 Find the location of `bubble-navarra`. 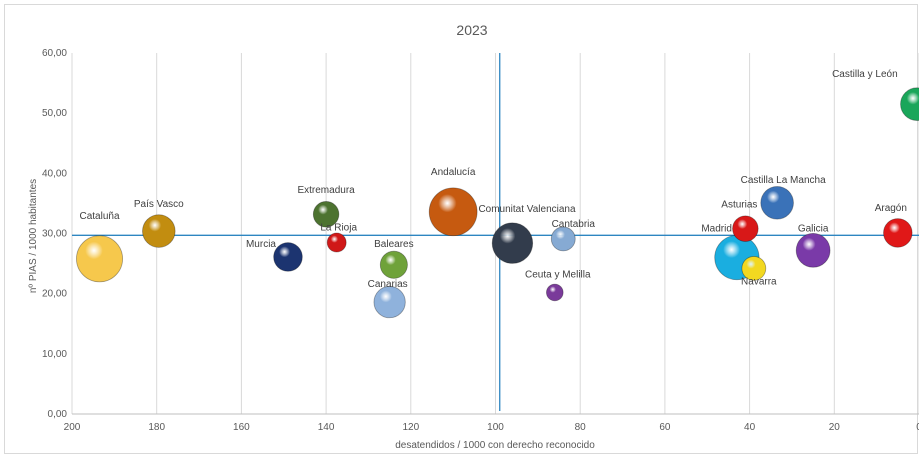

bubble-navarra is located at coordinates (754, 268).